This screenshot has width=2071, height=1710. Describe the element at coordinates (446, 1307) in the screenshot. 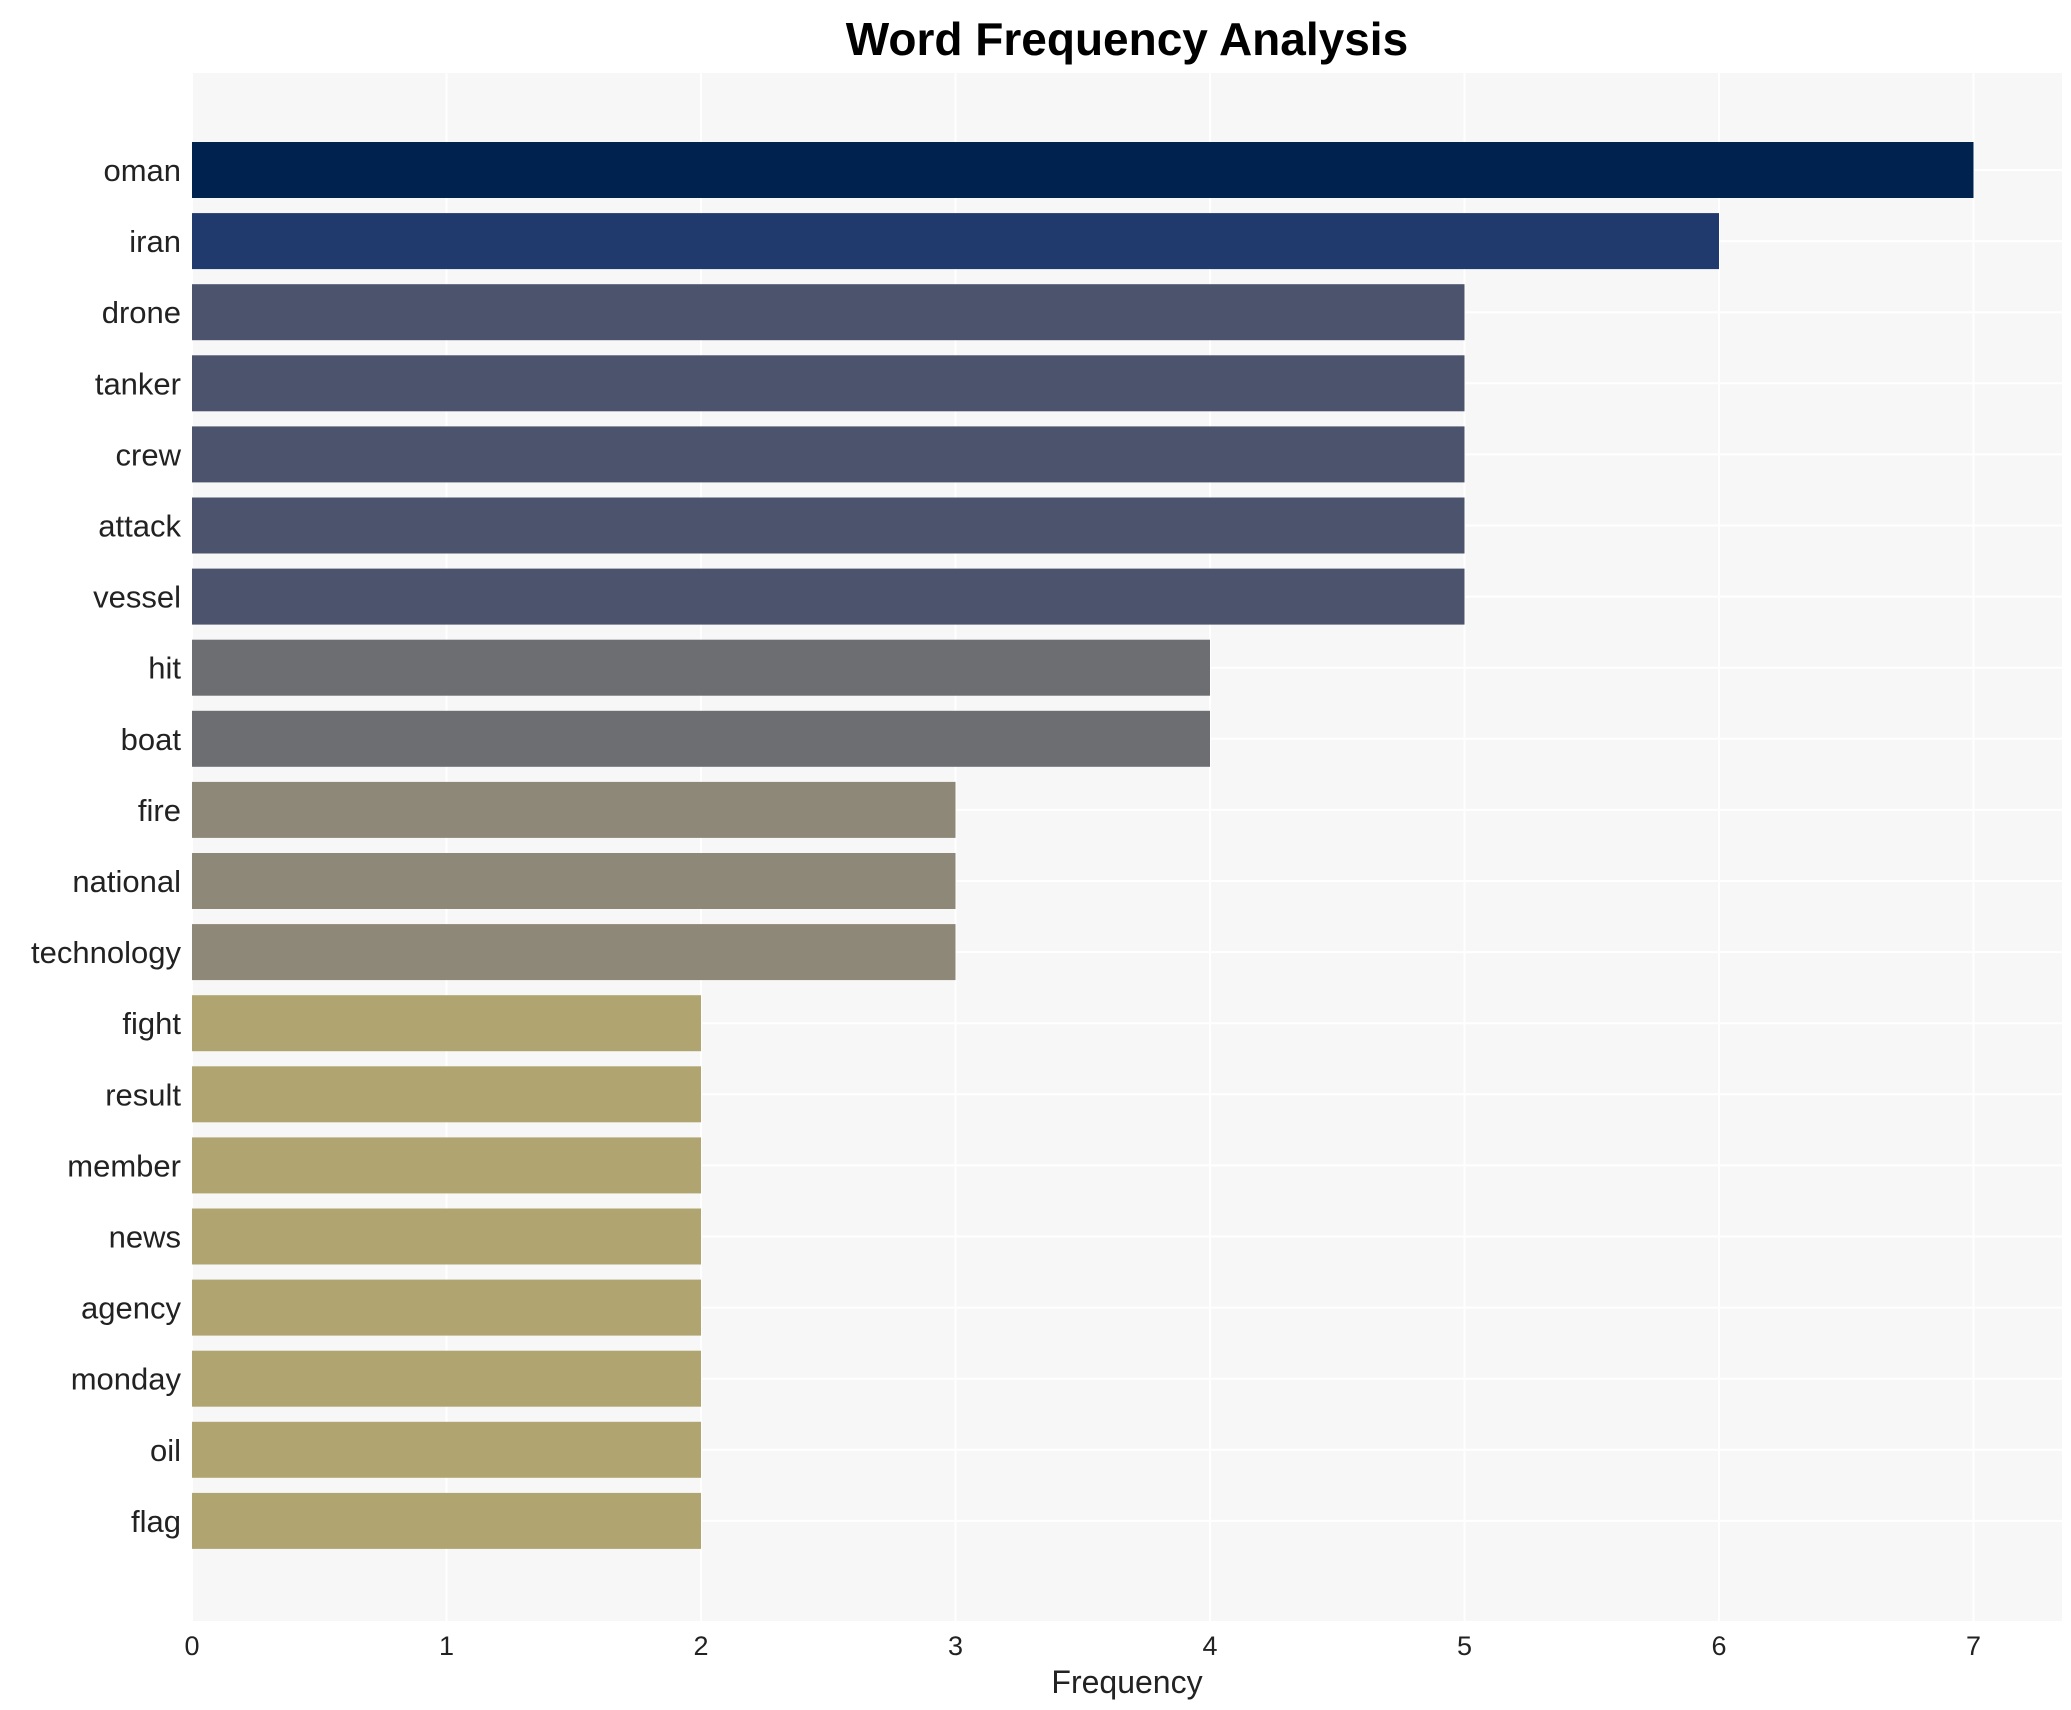

I see `bar-agency` at that location.